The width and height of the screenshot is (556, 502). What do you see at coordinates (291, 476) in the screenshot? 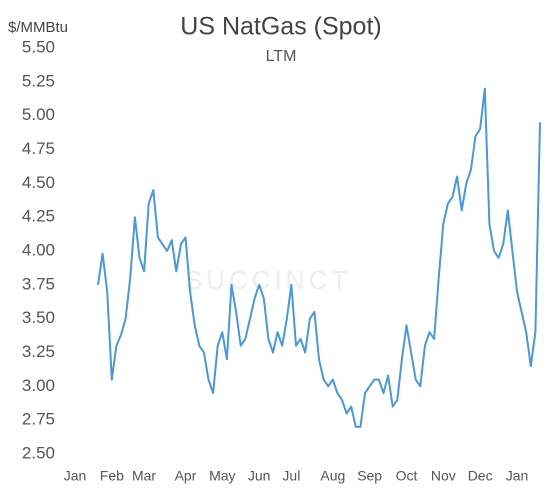
I see `x-tick-label: Jul` at bounding box center [291, 476].